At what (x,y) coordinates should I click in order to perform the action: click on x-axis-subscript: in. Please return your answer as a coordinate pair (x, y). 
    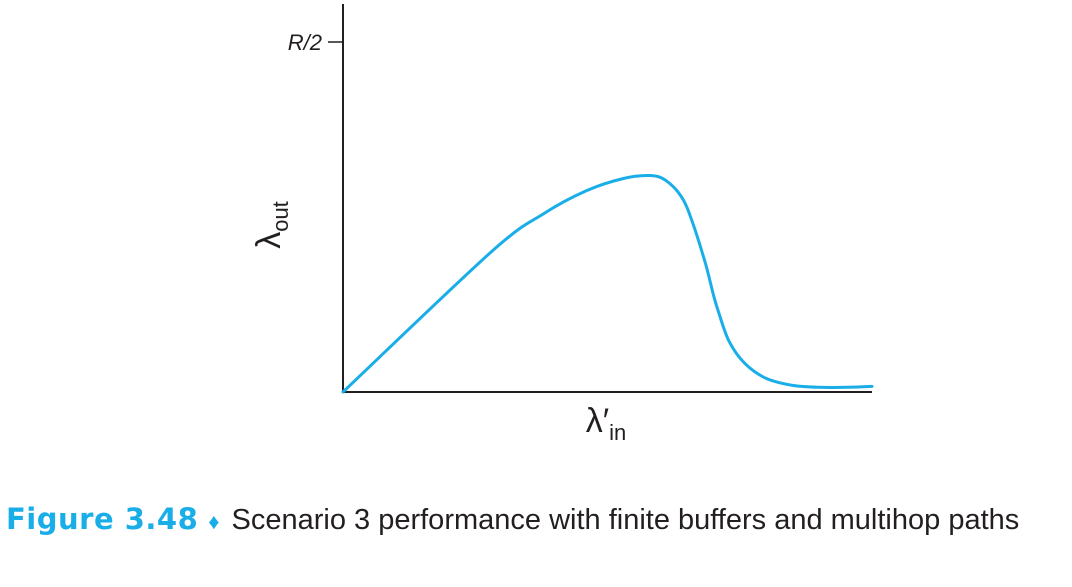
    Looking at the image, I should click on (617, 432).